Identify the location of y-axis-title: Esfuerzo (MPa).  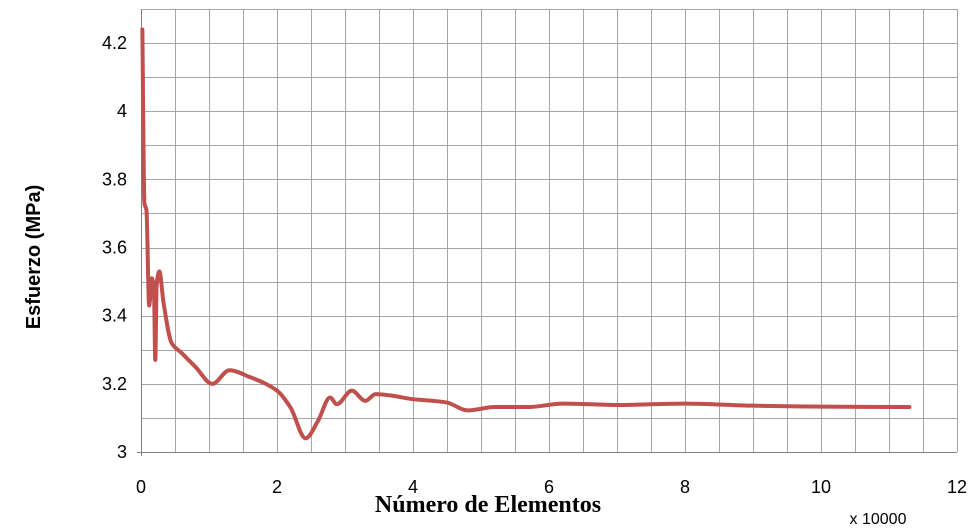
(34, 257).